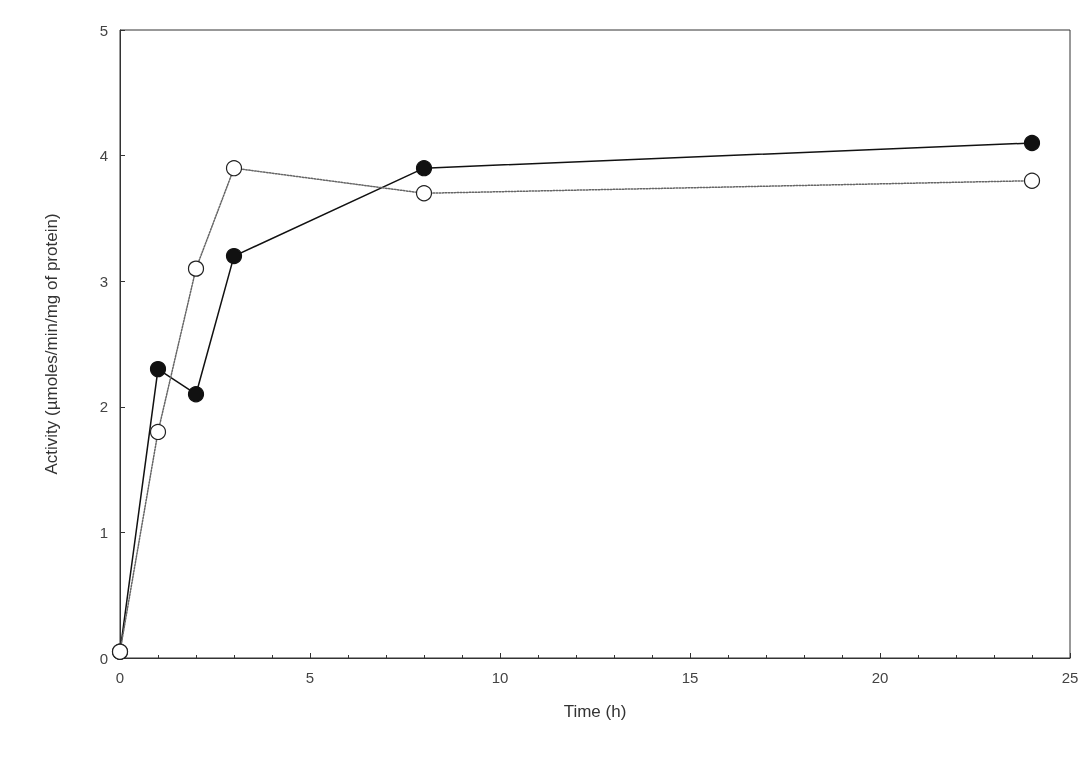 The image size is (1088, 759). I want to click on y-tick-label: 4, so click(103, 156).